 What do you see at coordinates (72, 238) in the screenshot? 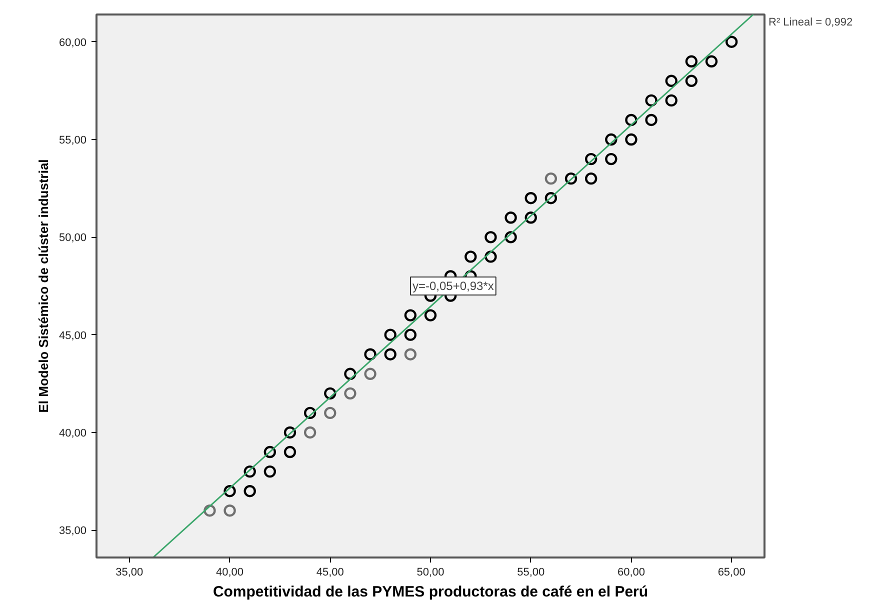
I see `y-tick-label: 50,00` at bounding box center [72, 238].